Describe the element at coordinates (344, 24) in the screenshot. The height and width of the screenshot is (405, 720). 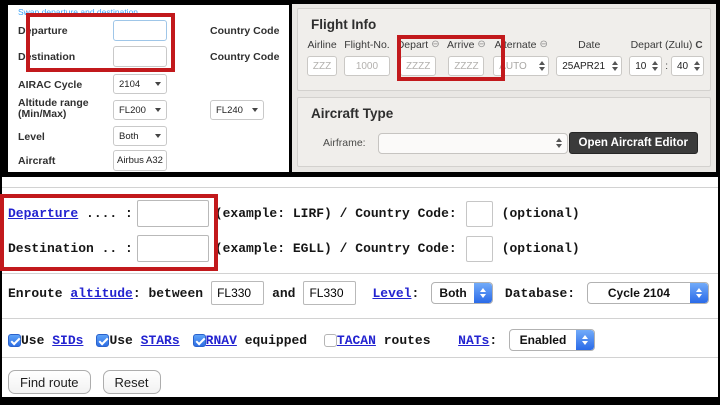
I see `flight-info-title: Flight Info` at that location.